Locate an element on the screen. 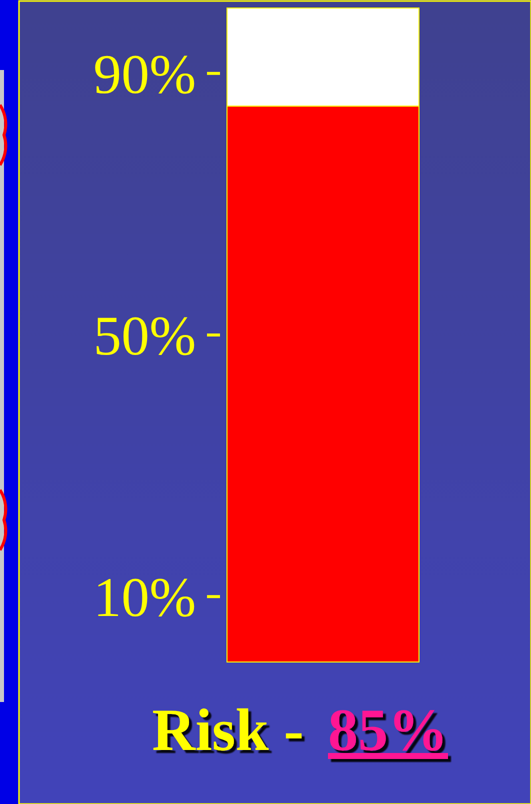 Image resolution: width=531 pixels, height=804 pixels. y-tick-label: 10% is located at coordinates (144, 598).